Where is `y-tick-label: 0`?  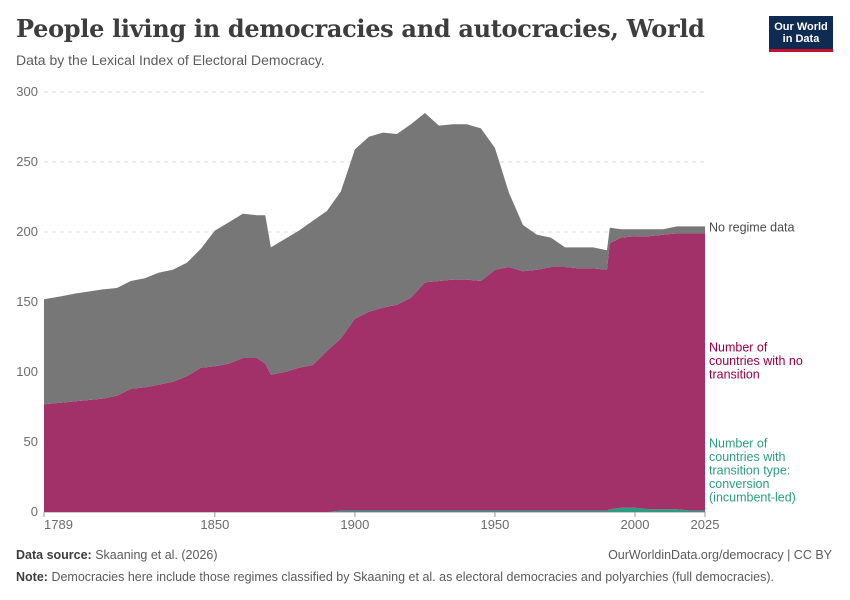 y-tick-label: 0 is located at coordinates (34, 511).